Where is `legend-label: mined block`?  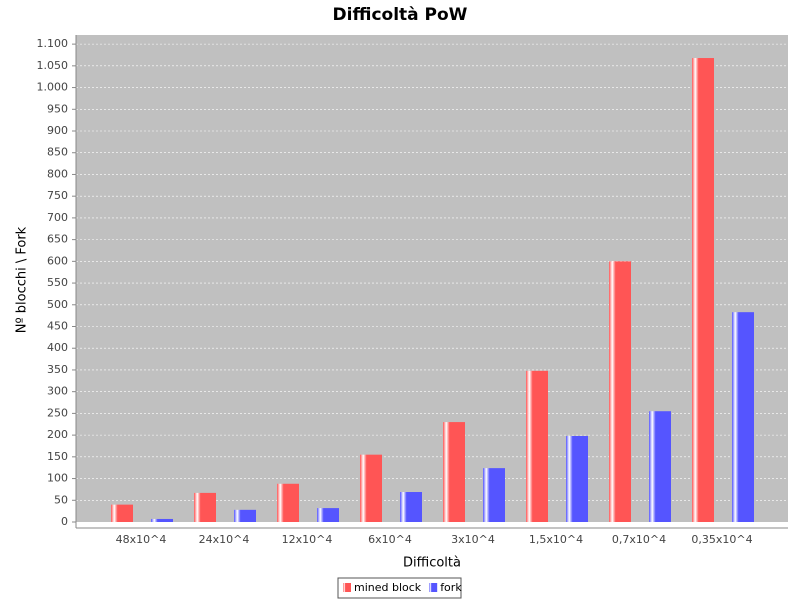
legend-label: mined block is located at coordinates (388, 587).